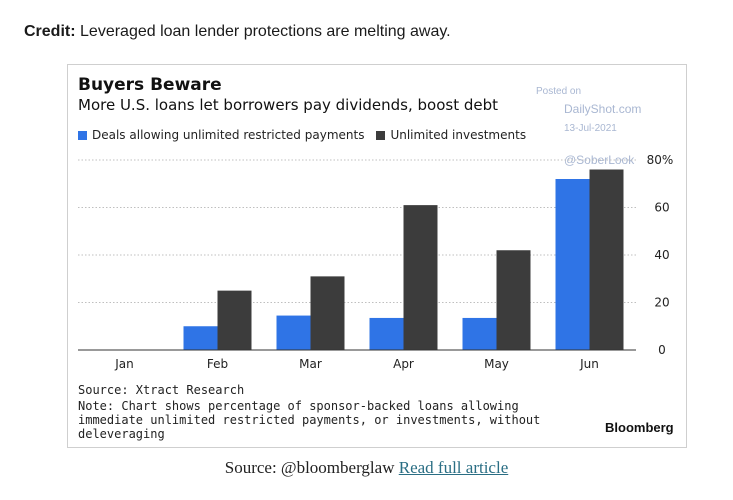 This screenshot has height=500, width=733. I want to click on legend-item-unlimited-investments: Unlimited investments, so click(451, 135).